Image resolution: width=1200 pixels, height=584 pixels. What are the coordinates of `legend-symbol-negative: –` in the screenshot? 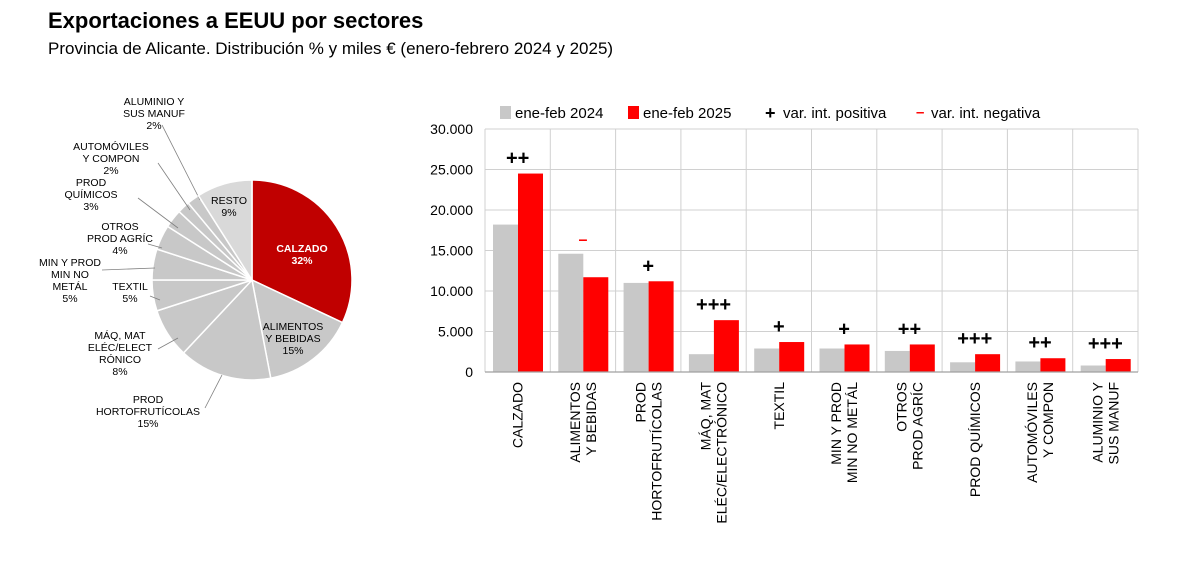 It's located at (920, 112).